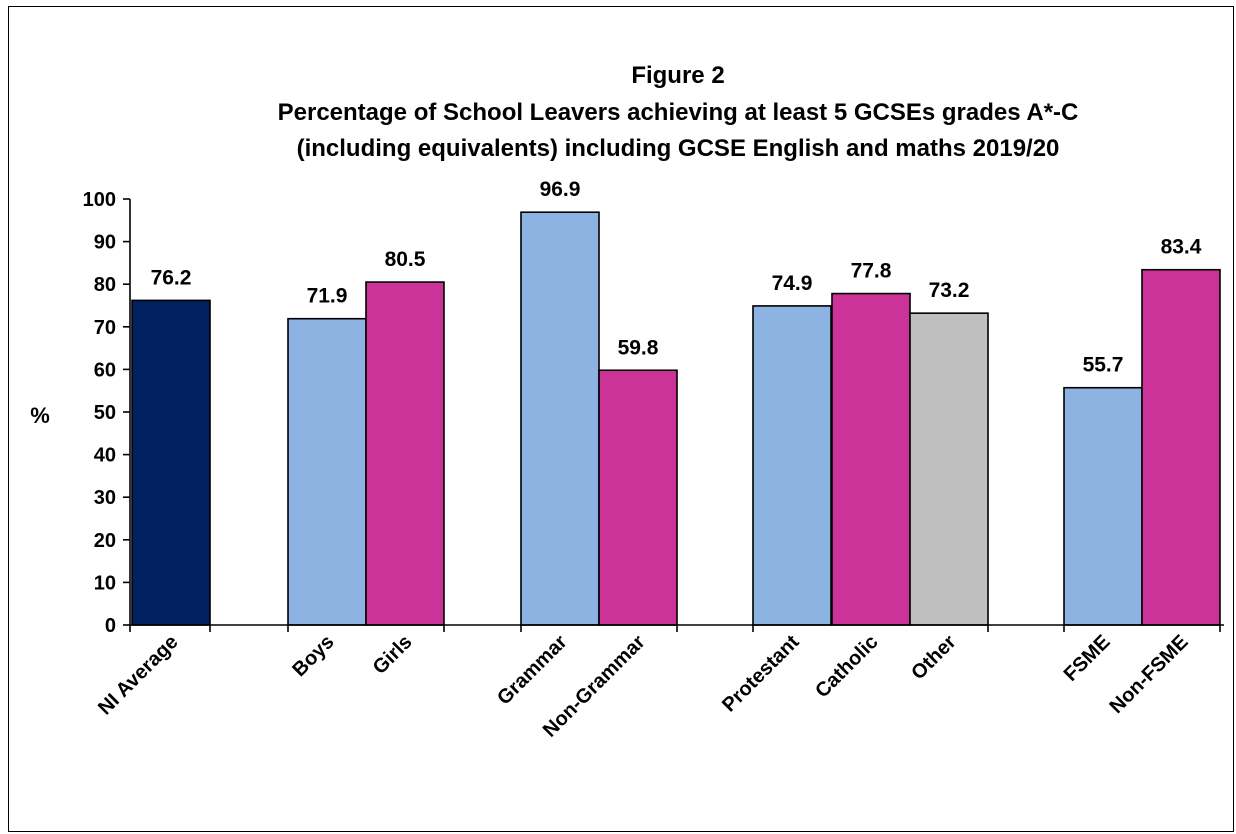 The width and height of the screenshot is (1236, 834). I want to click on y-tick-label: 60, so click(105, 370).